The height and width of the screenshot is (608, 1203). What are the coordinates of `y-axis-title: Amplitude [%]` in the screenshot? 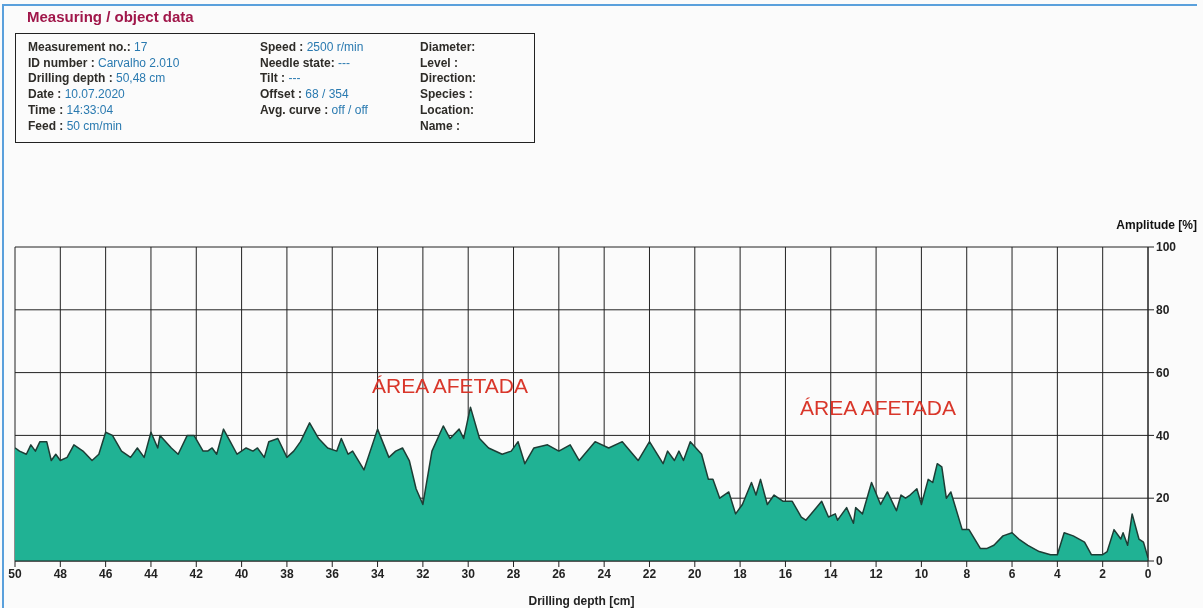 It's located at (1156, 225).